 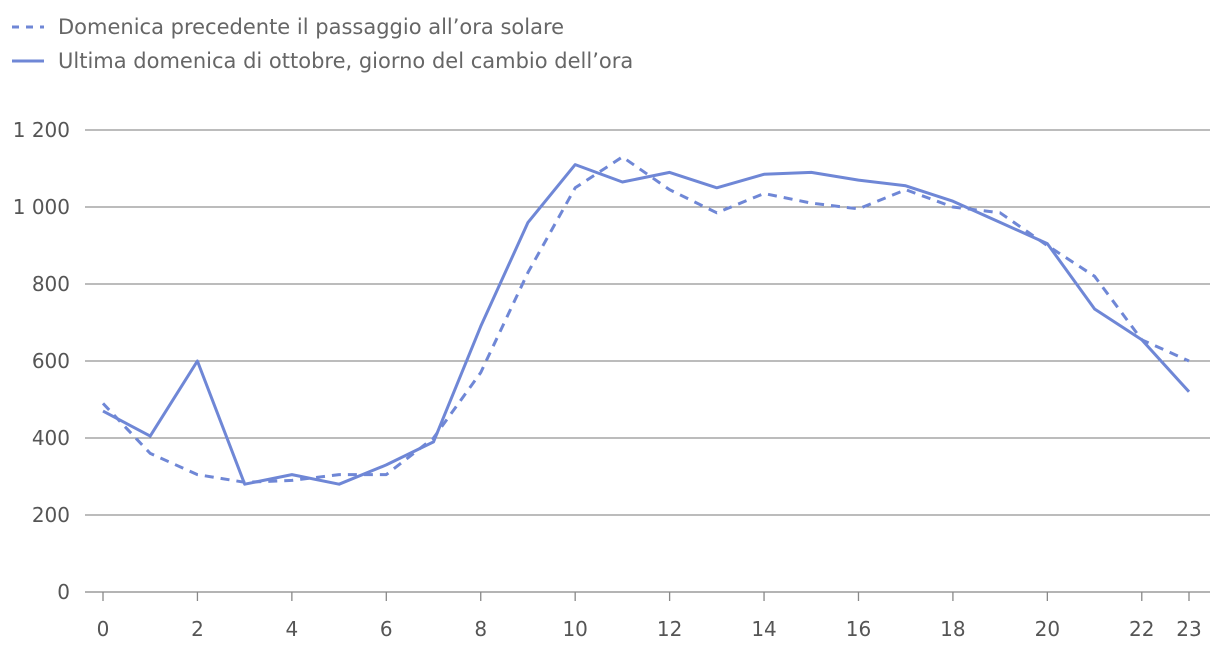 What do you see at coordinates (51, 361) in the screenshot?
I see `y-tick-label: 600` at bounding box center [51, 361].